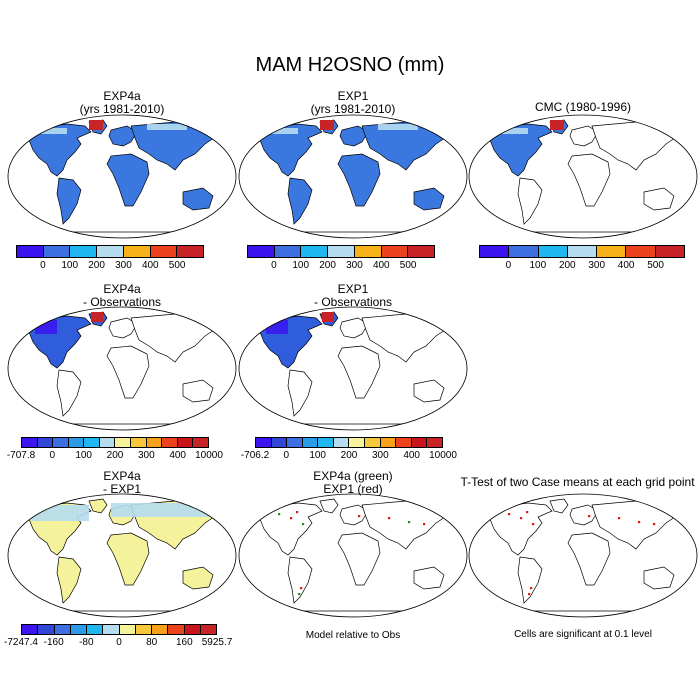 The width and height of the screenshot is (700, 700). I want to click on snow-peak-asia, so click(435, 128).